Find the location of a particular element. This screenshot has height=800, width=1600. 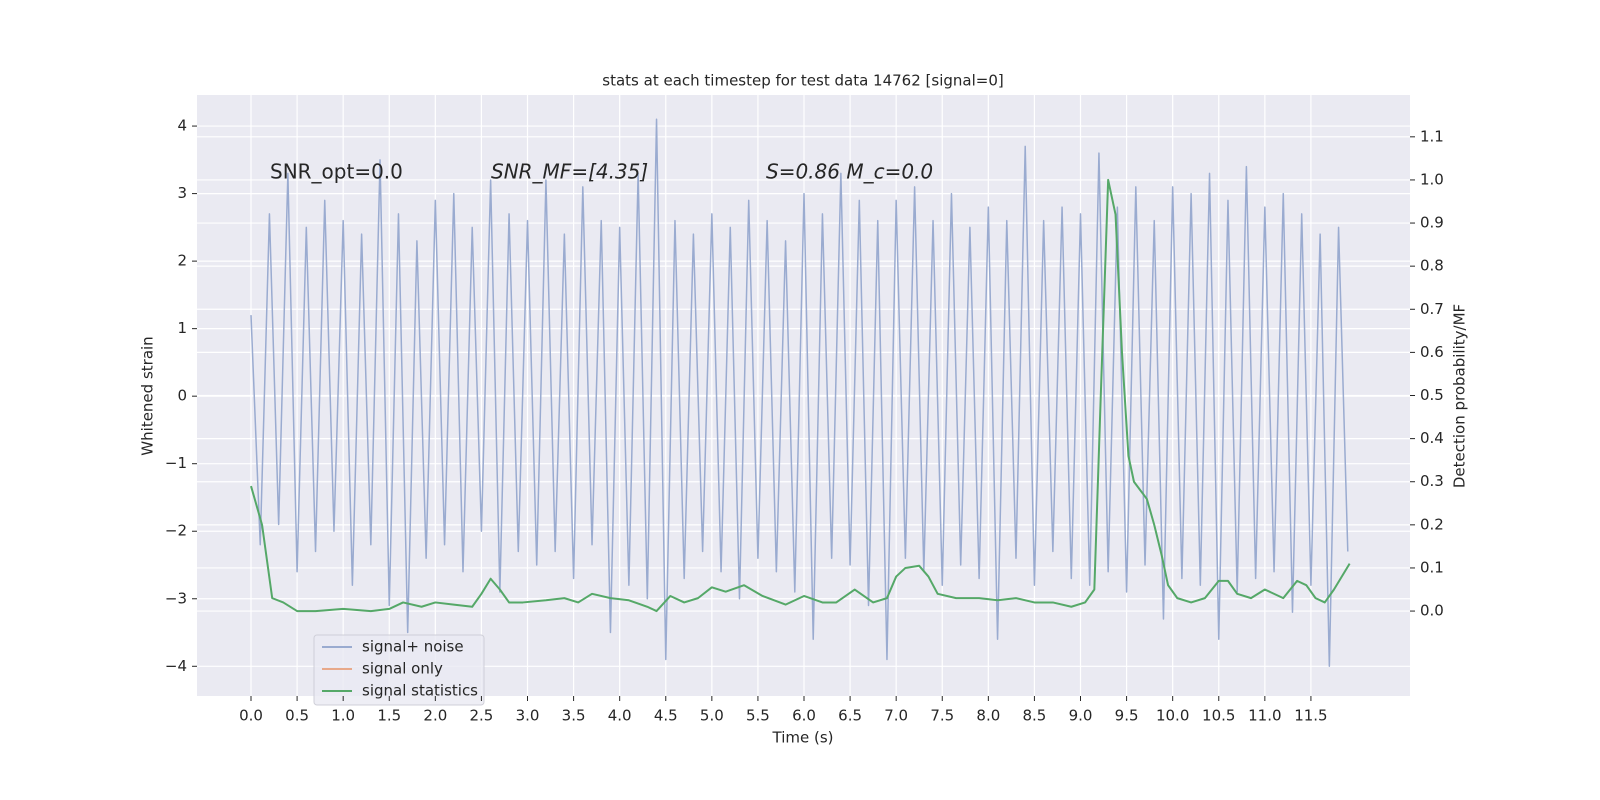

y-tick-label: 2 is located at coordinates (182, 261).